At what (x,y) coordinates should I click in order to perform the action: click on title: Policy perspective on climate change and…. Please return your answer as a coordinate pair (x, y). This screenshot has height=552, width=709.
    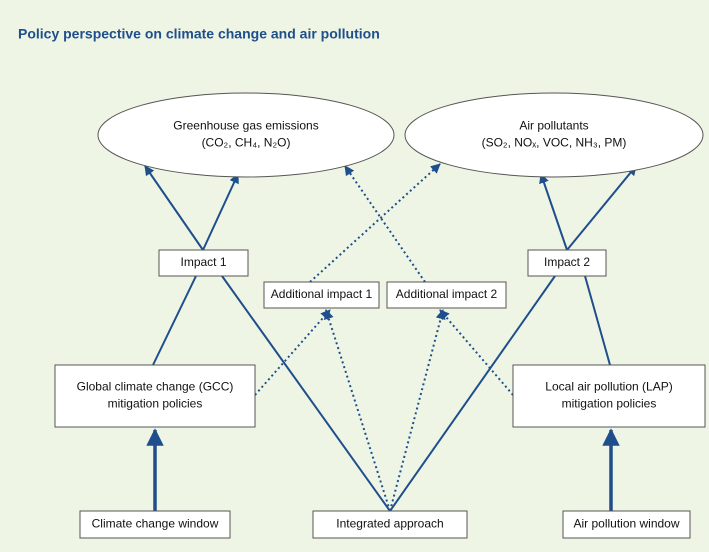
    Looking at the image, I should click on (199, 34).